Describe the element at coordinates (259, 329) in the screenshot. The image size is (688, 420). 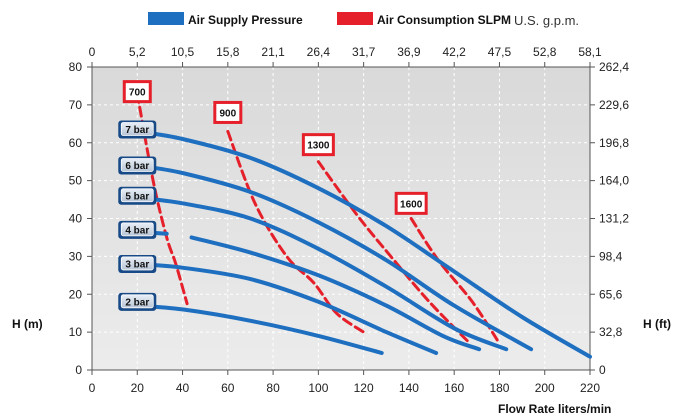
I see `pressure-line-2-bar` at that location.